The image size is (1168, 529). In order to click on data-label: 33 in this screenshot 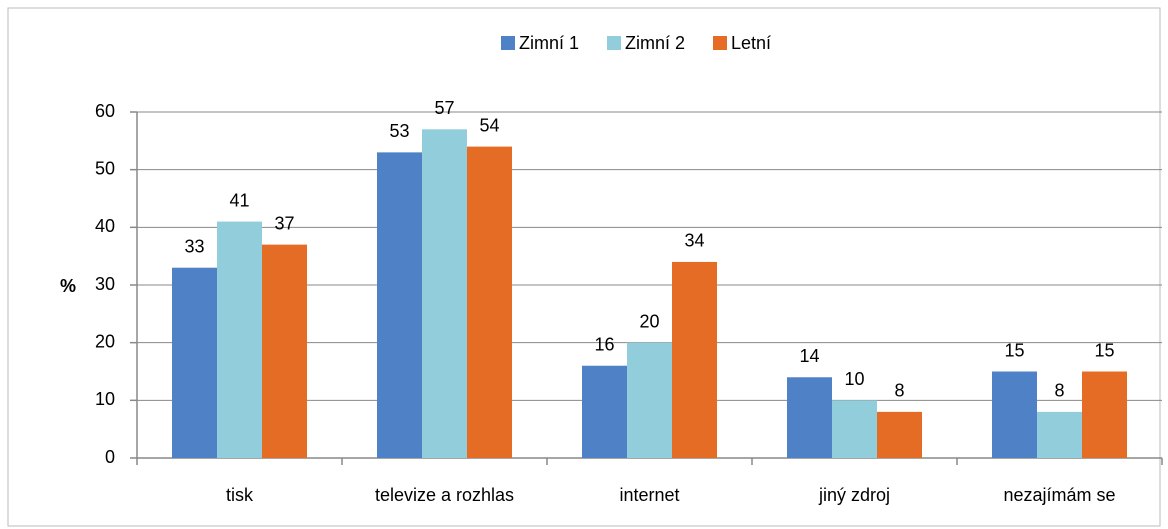, I will do `click(194, 246)`.